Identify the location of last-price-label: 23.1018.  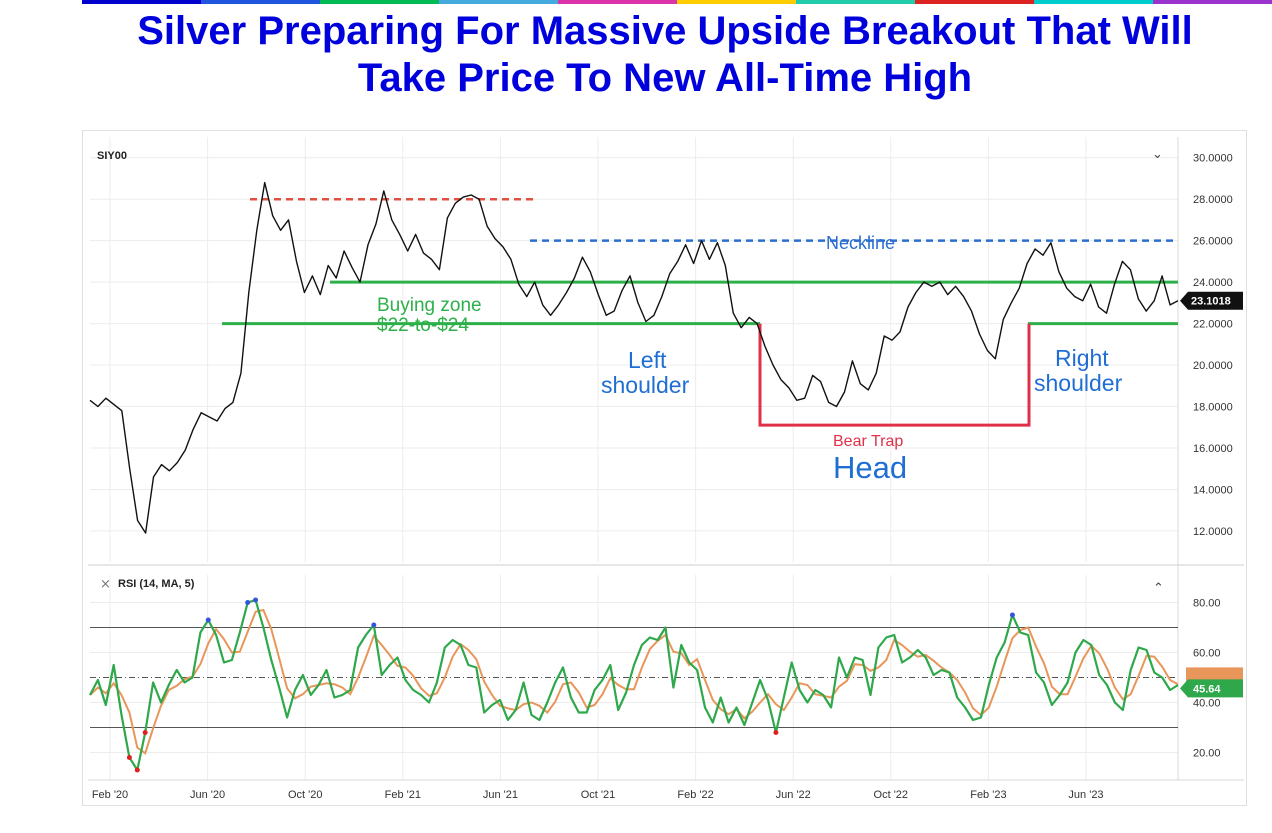
(1211, 302).